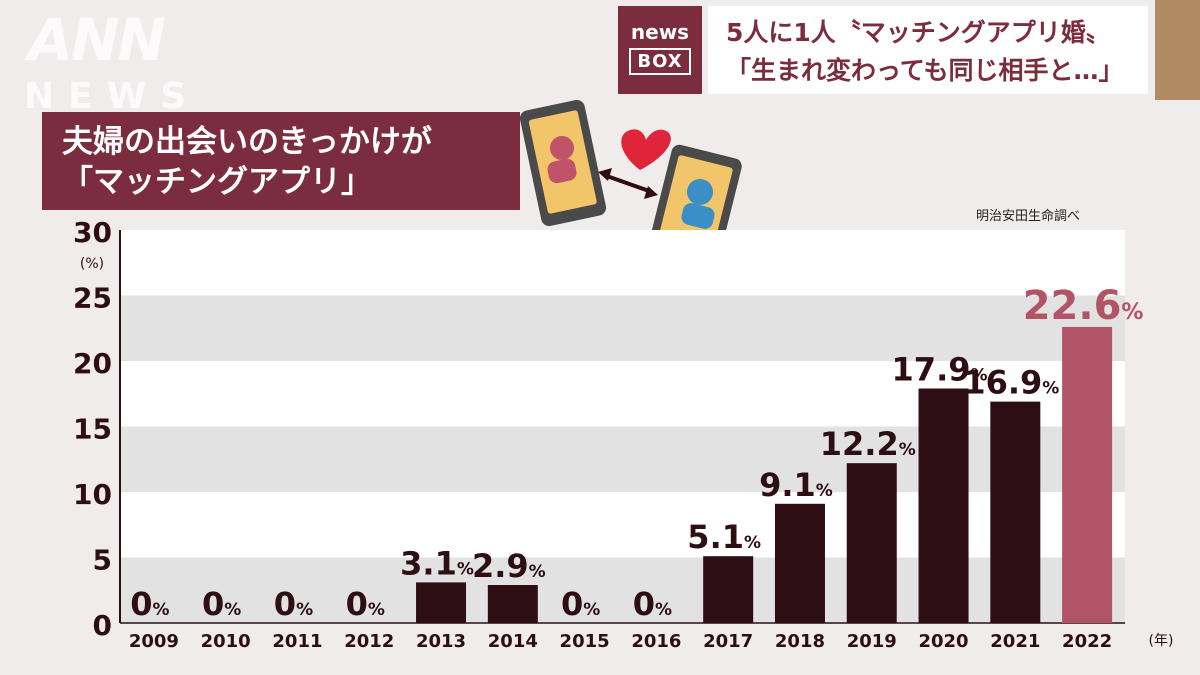 The width and height of the screenshot is (1200, 675). What do you see at coordinates (92, 363) in the screenshot?
I see `y-tick-label: 20` at bounding box center [92, 363].